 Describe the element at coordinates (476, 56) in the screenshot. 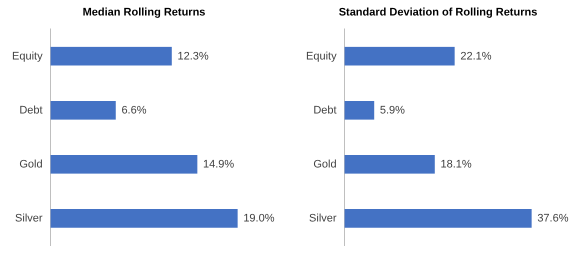

I see `data-label: 22.1%` at that location.